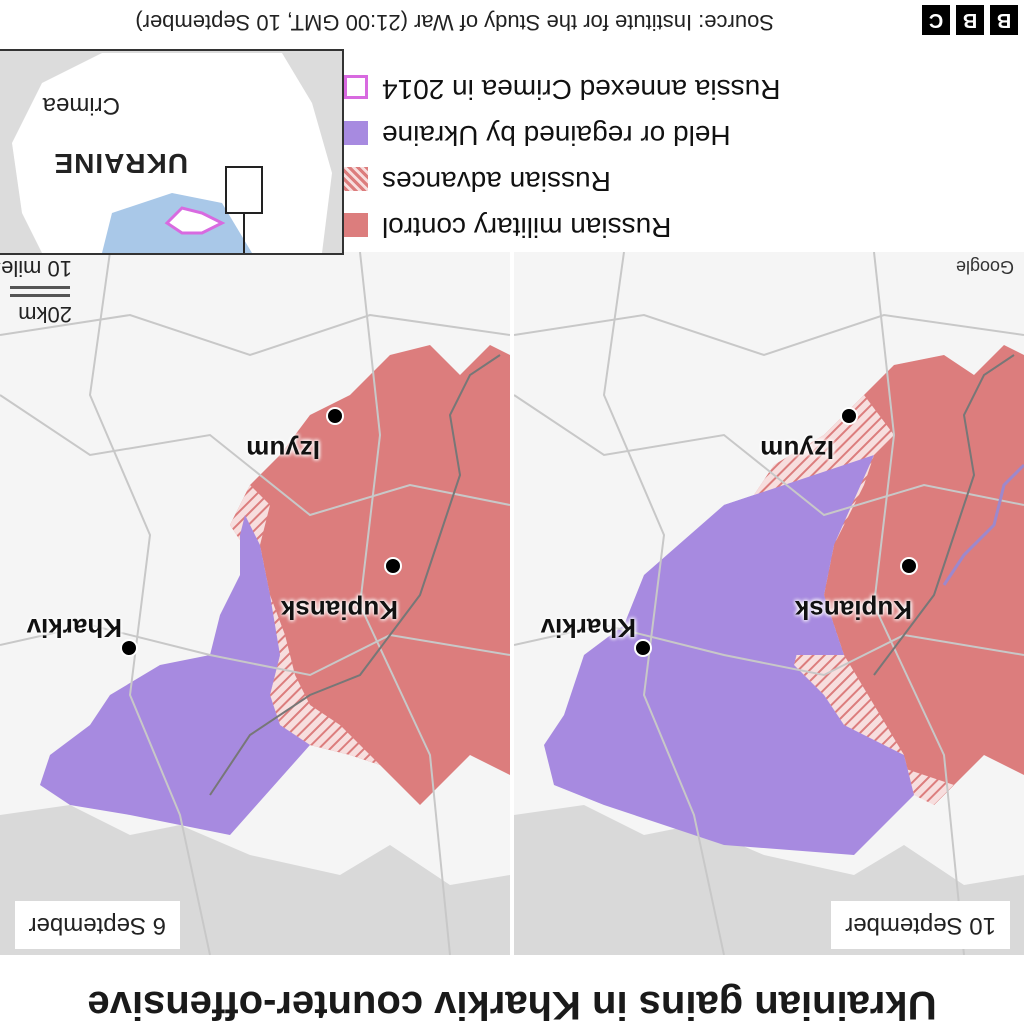 The width and height of the screenshot is (1024, 1035). I want to click on legend-label: Russian military control, so click(527, 227).